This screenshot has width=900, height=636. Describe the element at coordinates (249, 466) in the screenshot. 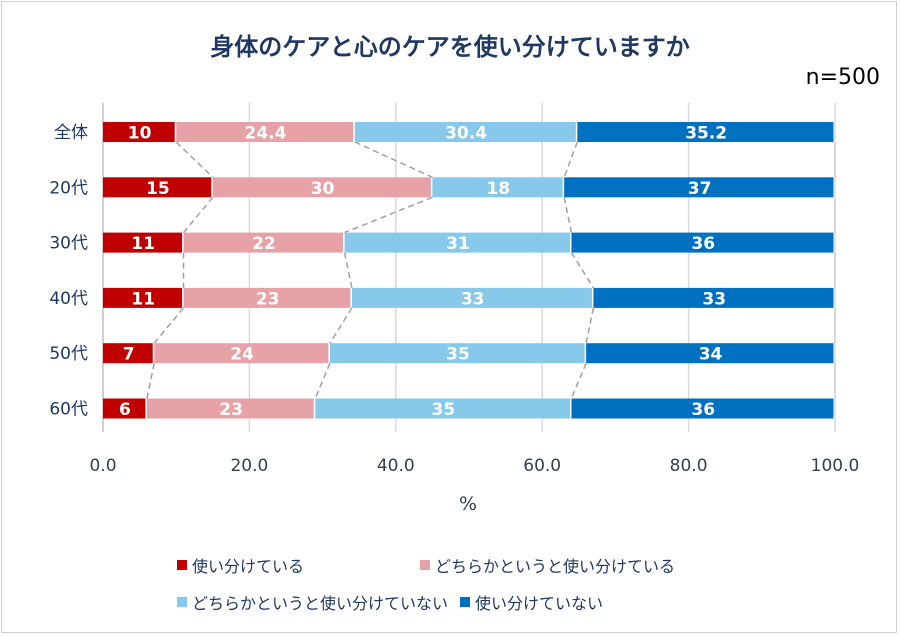

I see `x-tick-label: 20.0` at that location.